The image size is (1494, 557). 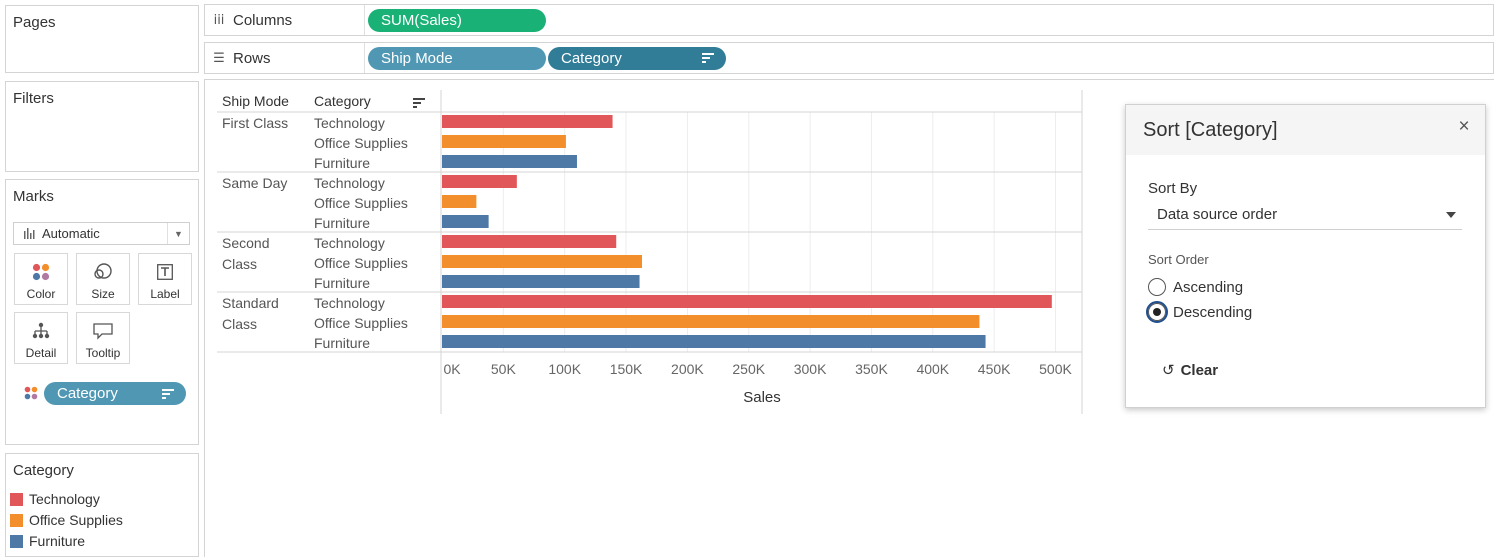 What do you see at coordinates (102, 126) in the screenshot?
I see `filters-card: Filters` at bounding box center [102, 126].